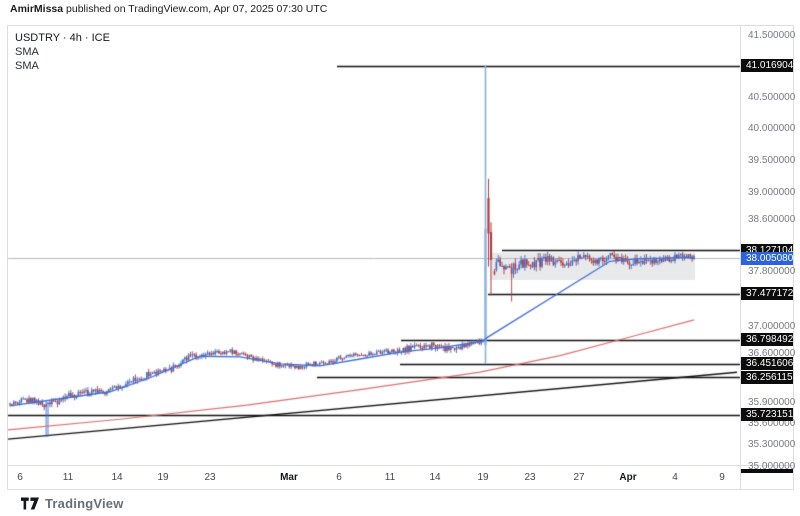  What do you see at coordinates (767, 471) in the screenshot?
I see `clipped-price-label` at bounding box center [767, 471].